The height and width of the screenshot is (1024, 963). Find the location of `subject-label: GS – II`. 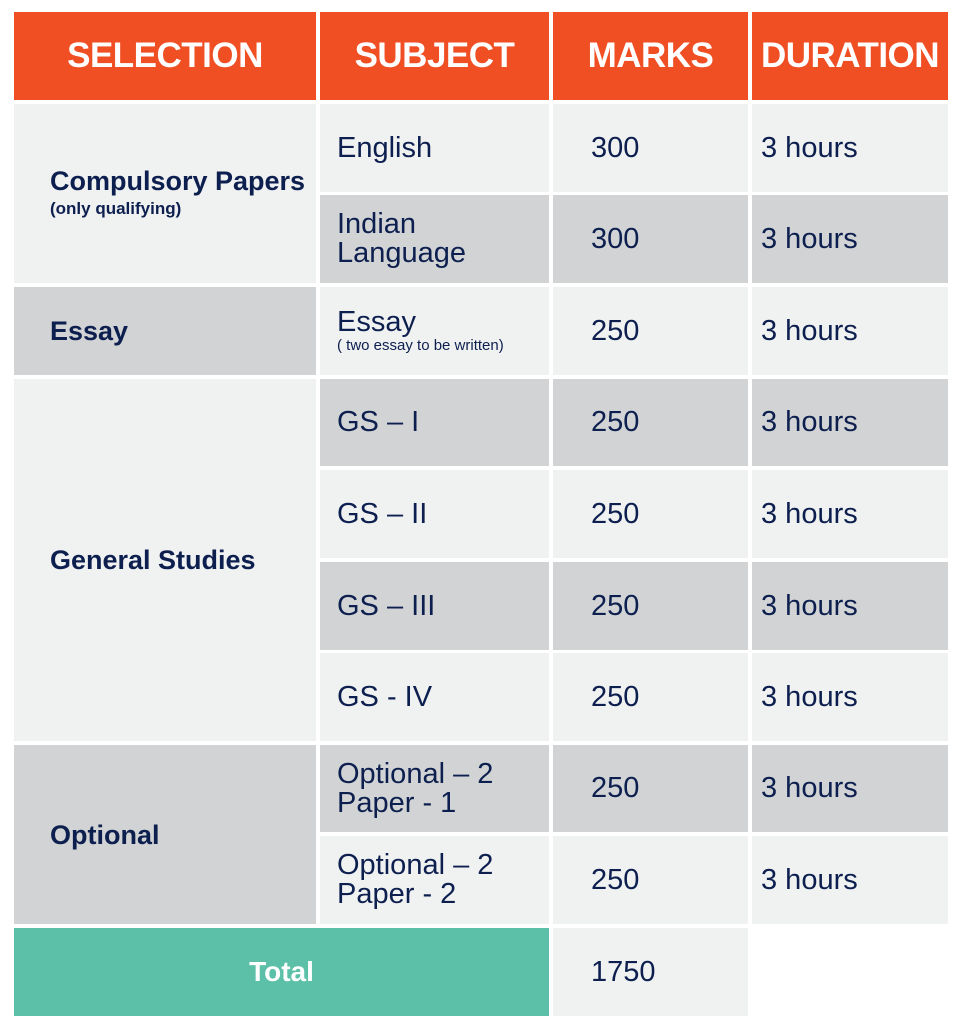

subject-label: GS – II is located at coordinates (382, 513).